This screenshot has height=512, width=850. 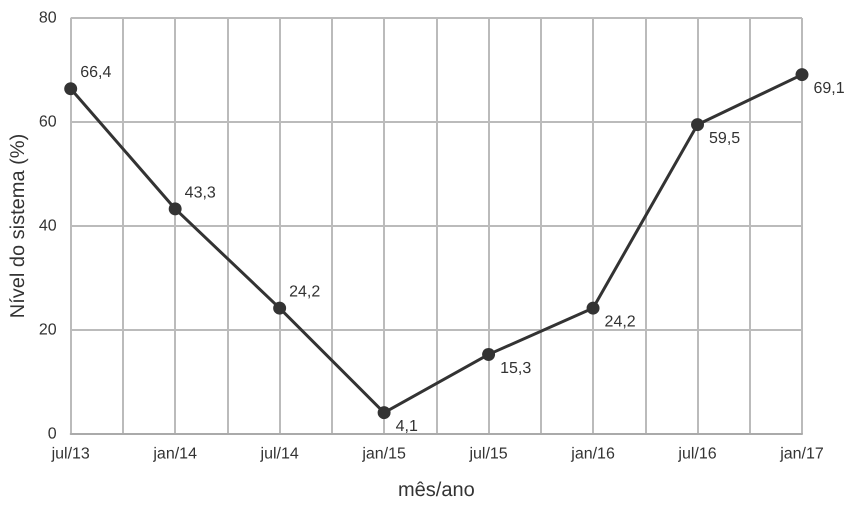 I want to click on x-tick-label: jan/15, so click(x=383, y=454).